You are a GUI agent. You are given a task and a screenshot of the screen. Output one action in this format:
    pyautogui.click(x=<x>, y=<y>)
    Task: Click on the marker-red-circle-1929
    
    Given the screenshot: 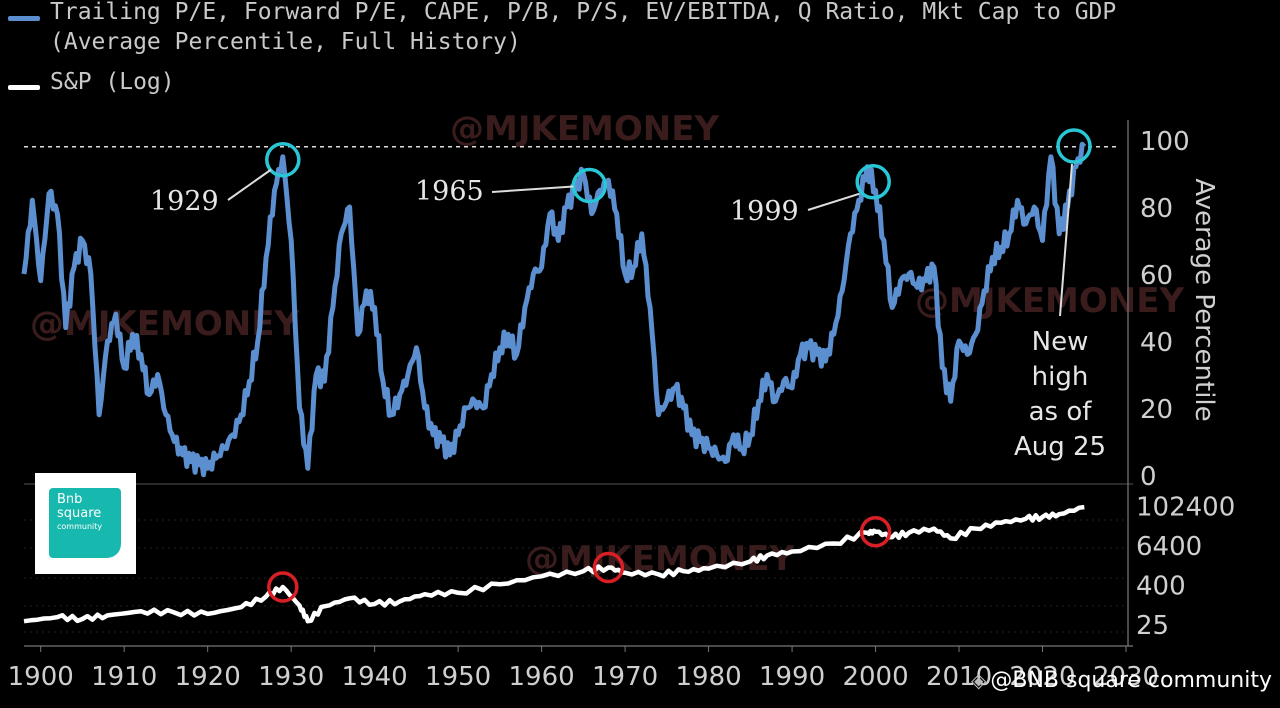 What is the action you would take?
    pyautogui.click(x=283, y=587)
    